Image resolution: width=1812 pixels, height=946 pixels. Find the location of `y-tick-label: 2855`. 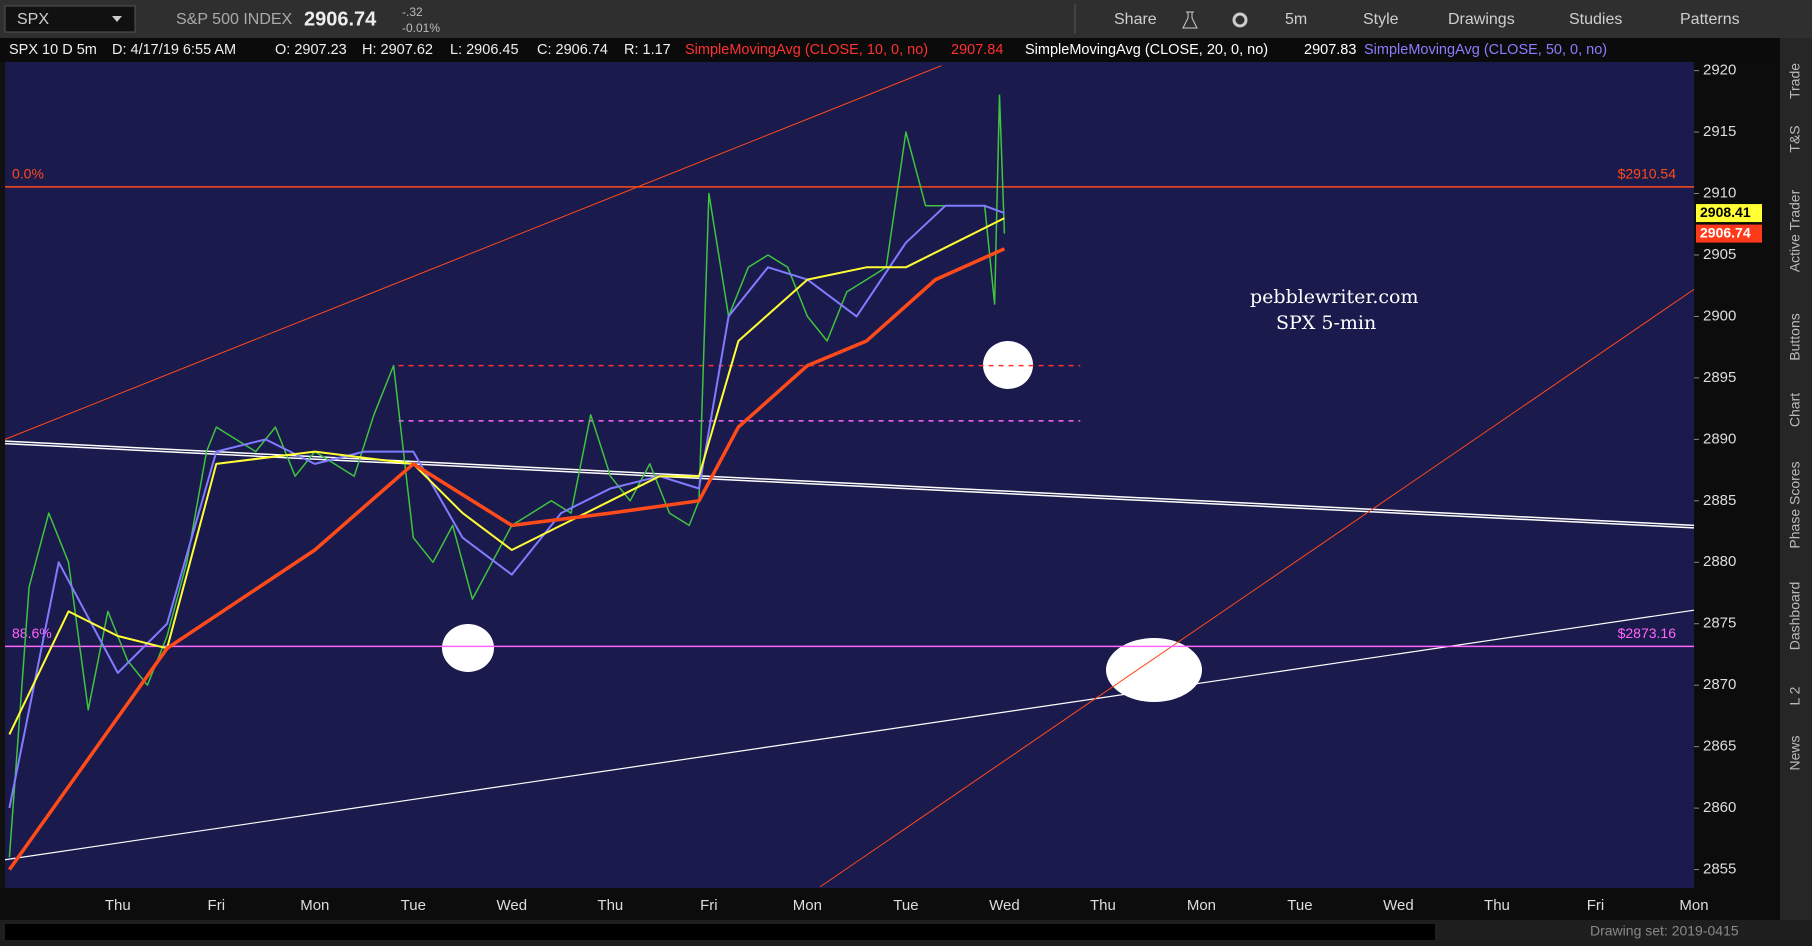

y-tick-label: 2855 is located at coordinates (1719, 869).